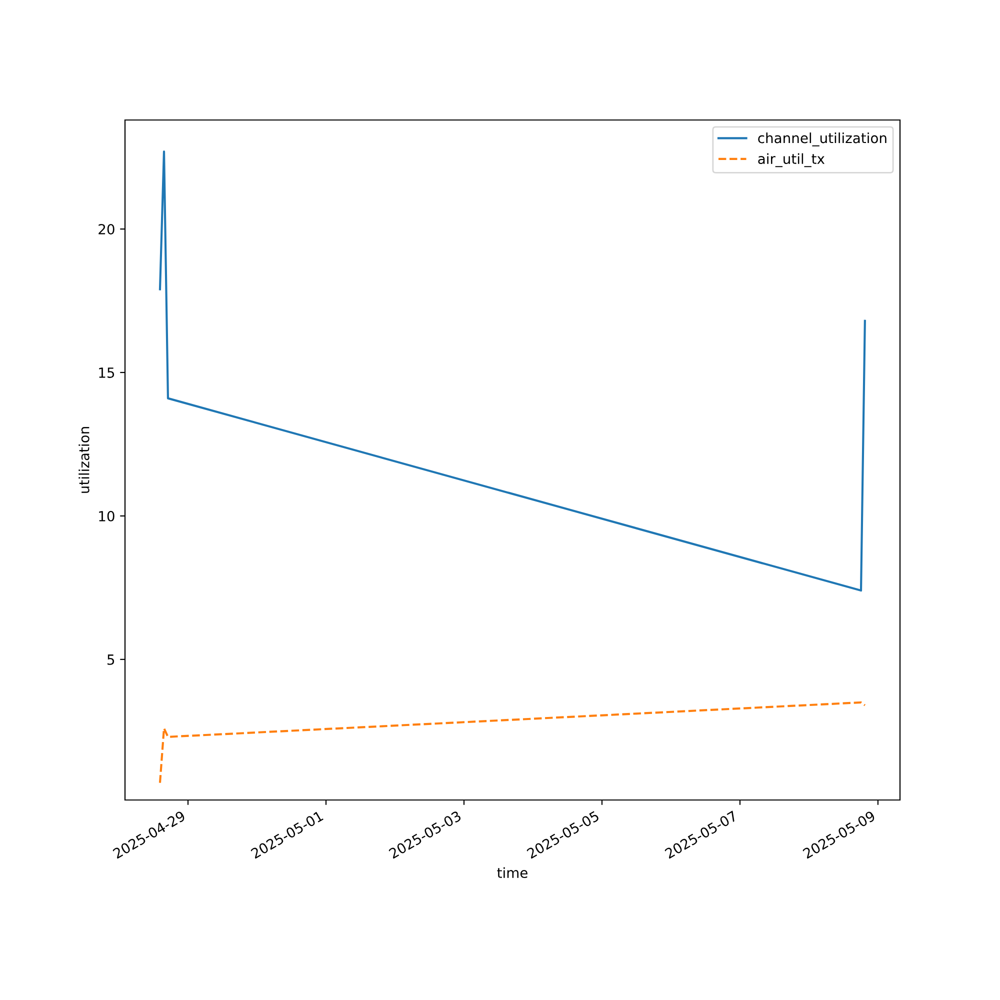 The image size is (1000, 1000). I want to click on line-series, so click(512, 742).